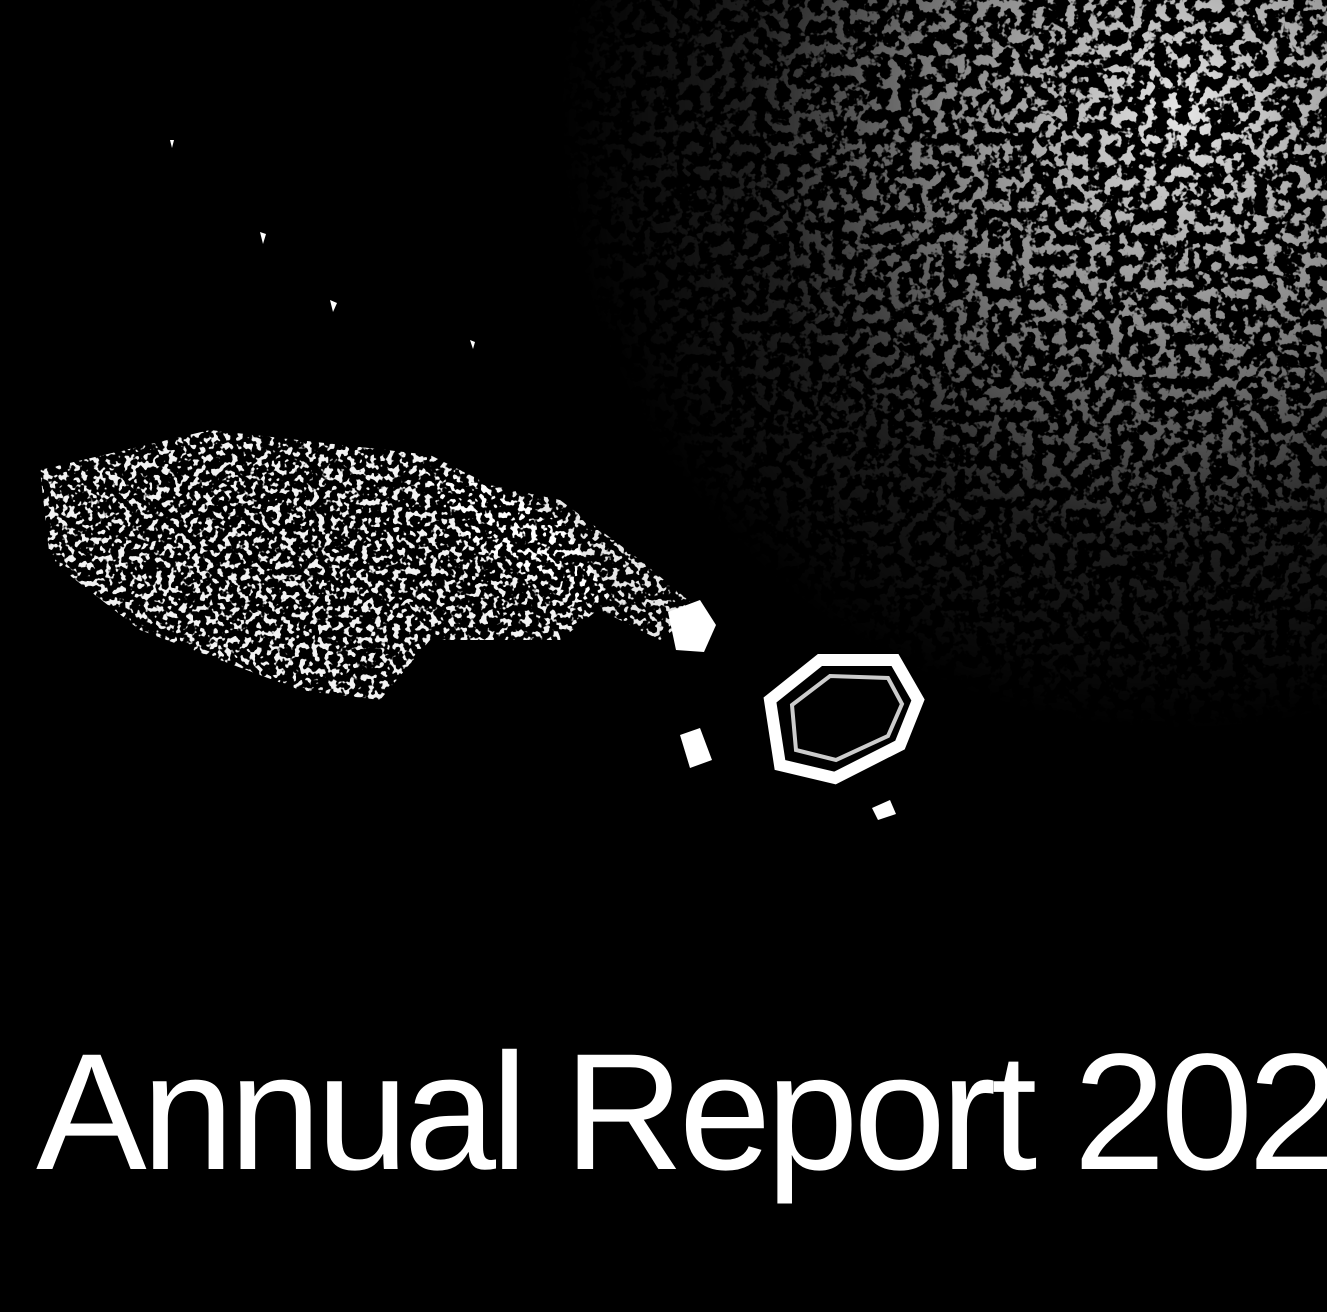 Image resolution: width=1327 pixels, height=1312 pixels. I want to click on report-title: Annual Report 2020, so click(681, 1112).